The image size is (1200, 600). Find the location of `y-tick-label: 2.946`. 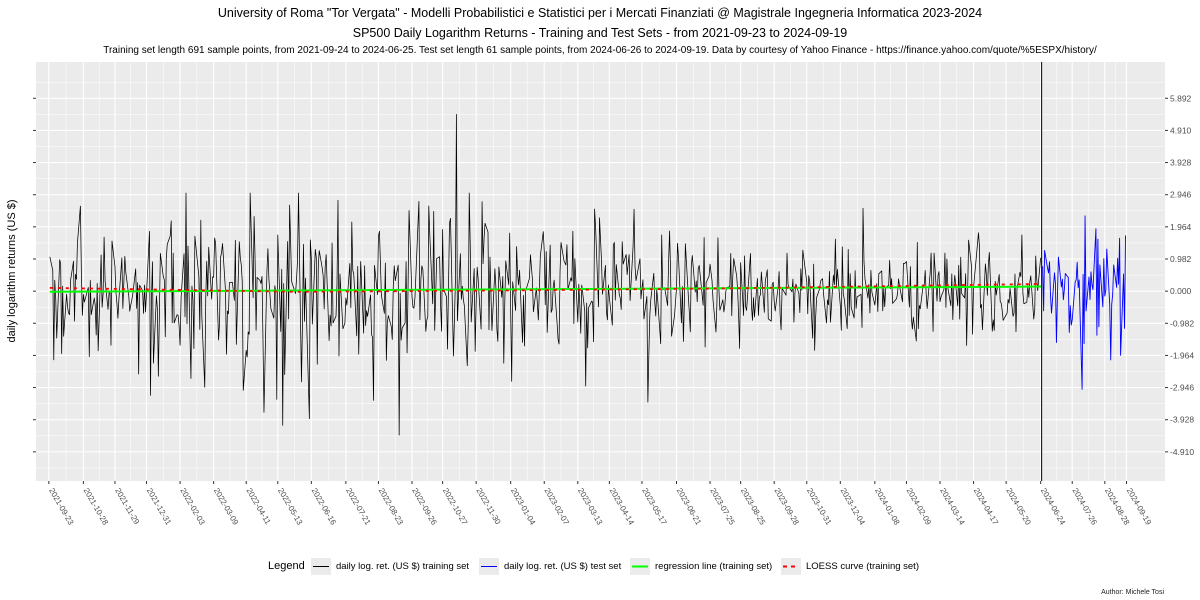

y-tick-label: 2.946 is located at coordinates (1181, 195).